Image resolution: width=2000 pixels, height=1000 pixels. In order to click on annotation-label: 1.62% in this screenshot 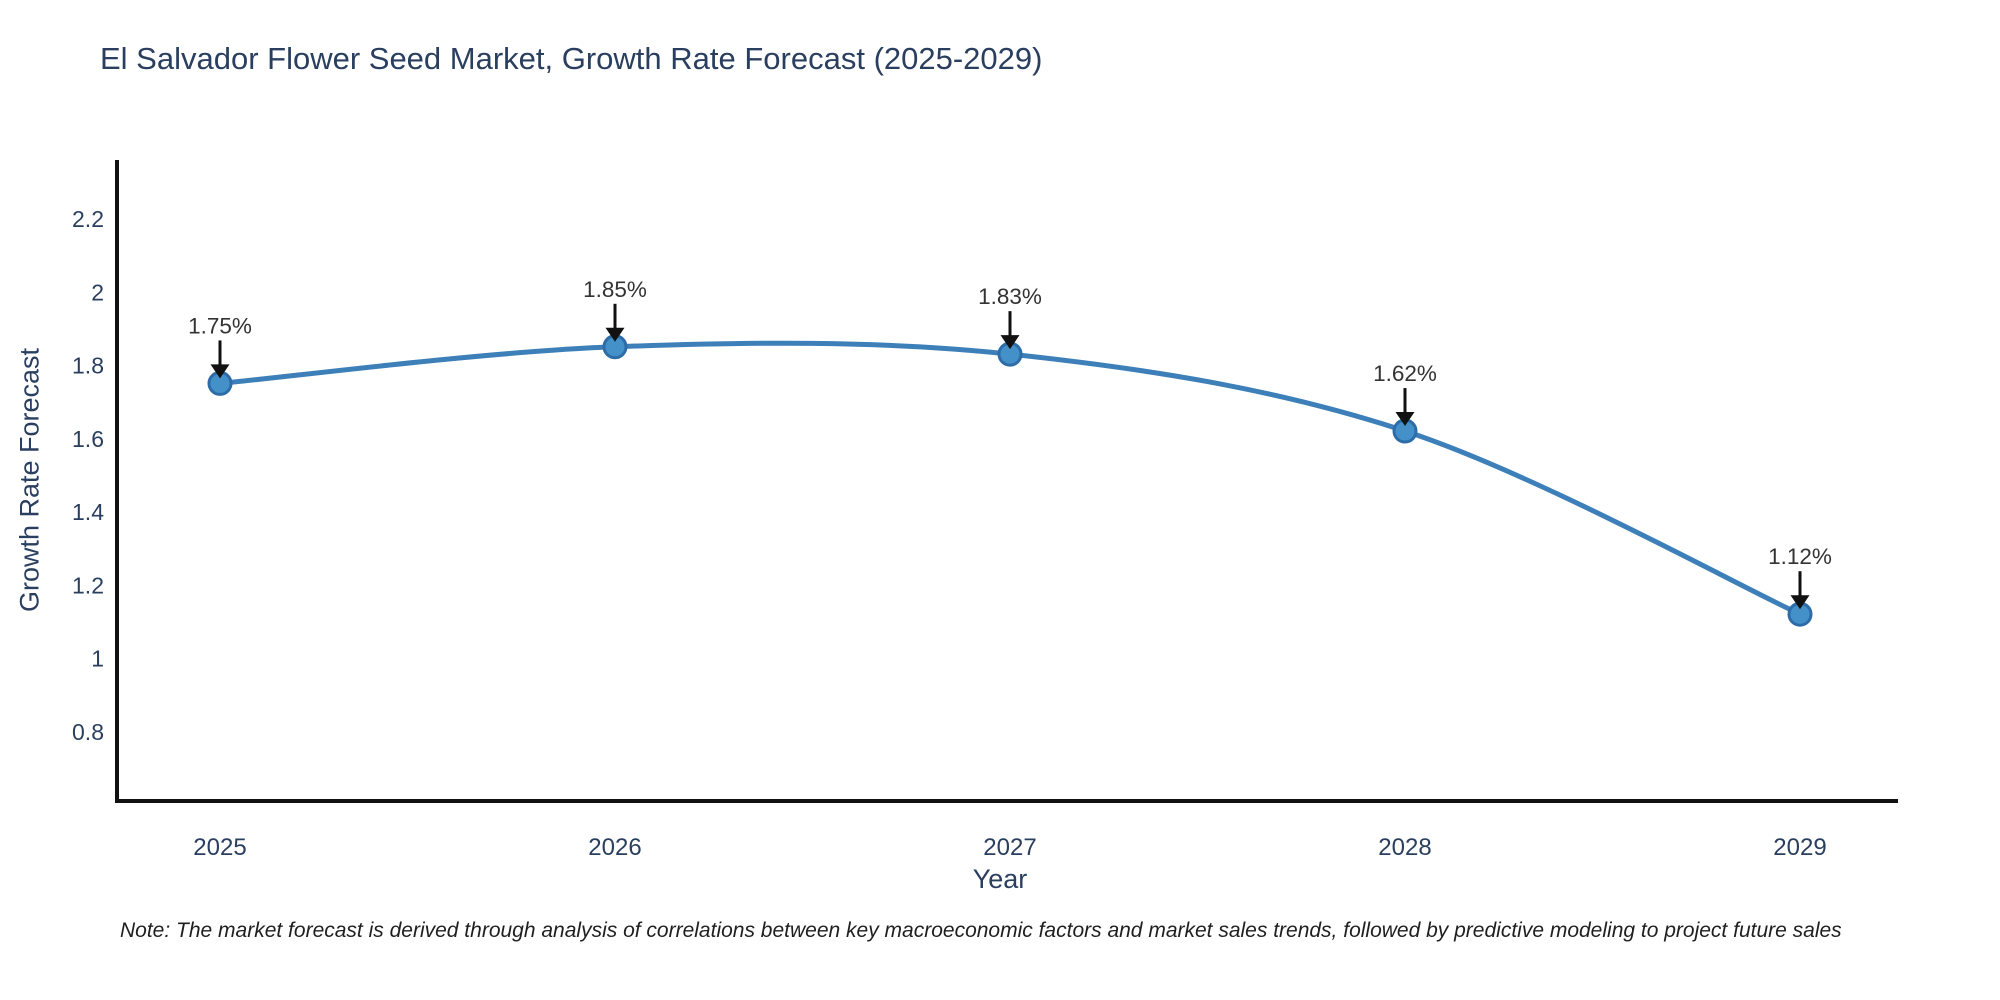, I will do `click(1405, 373)`.